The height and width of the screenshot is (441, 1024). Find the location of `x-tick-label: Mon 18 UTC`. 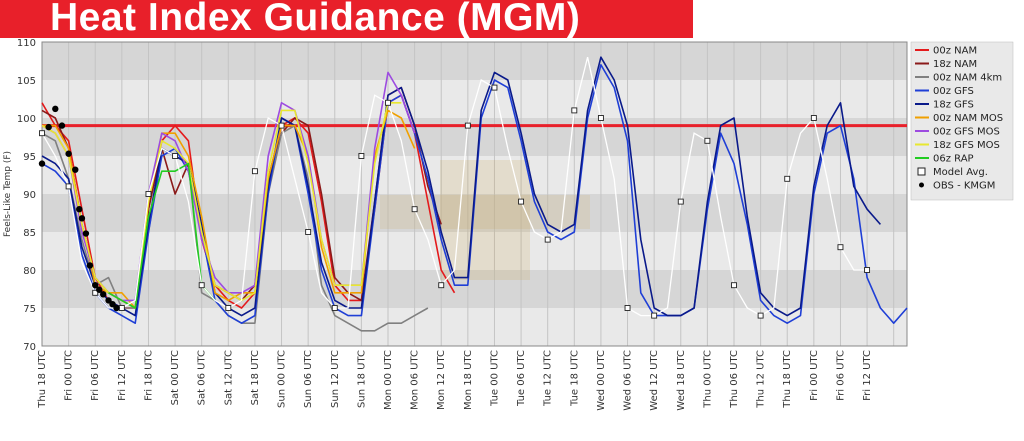

x-tick-label: Mon 18 UTC is located at coordinates (468, 380).